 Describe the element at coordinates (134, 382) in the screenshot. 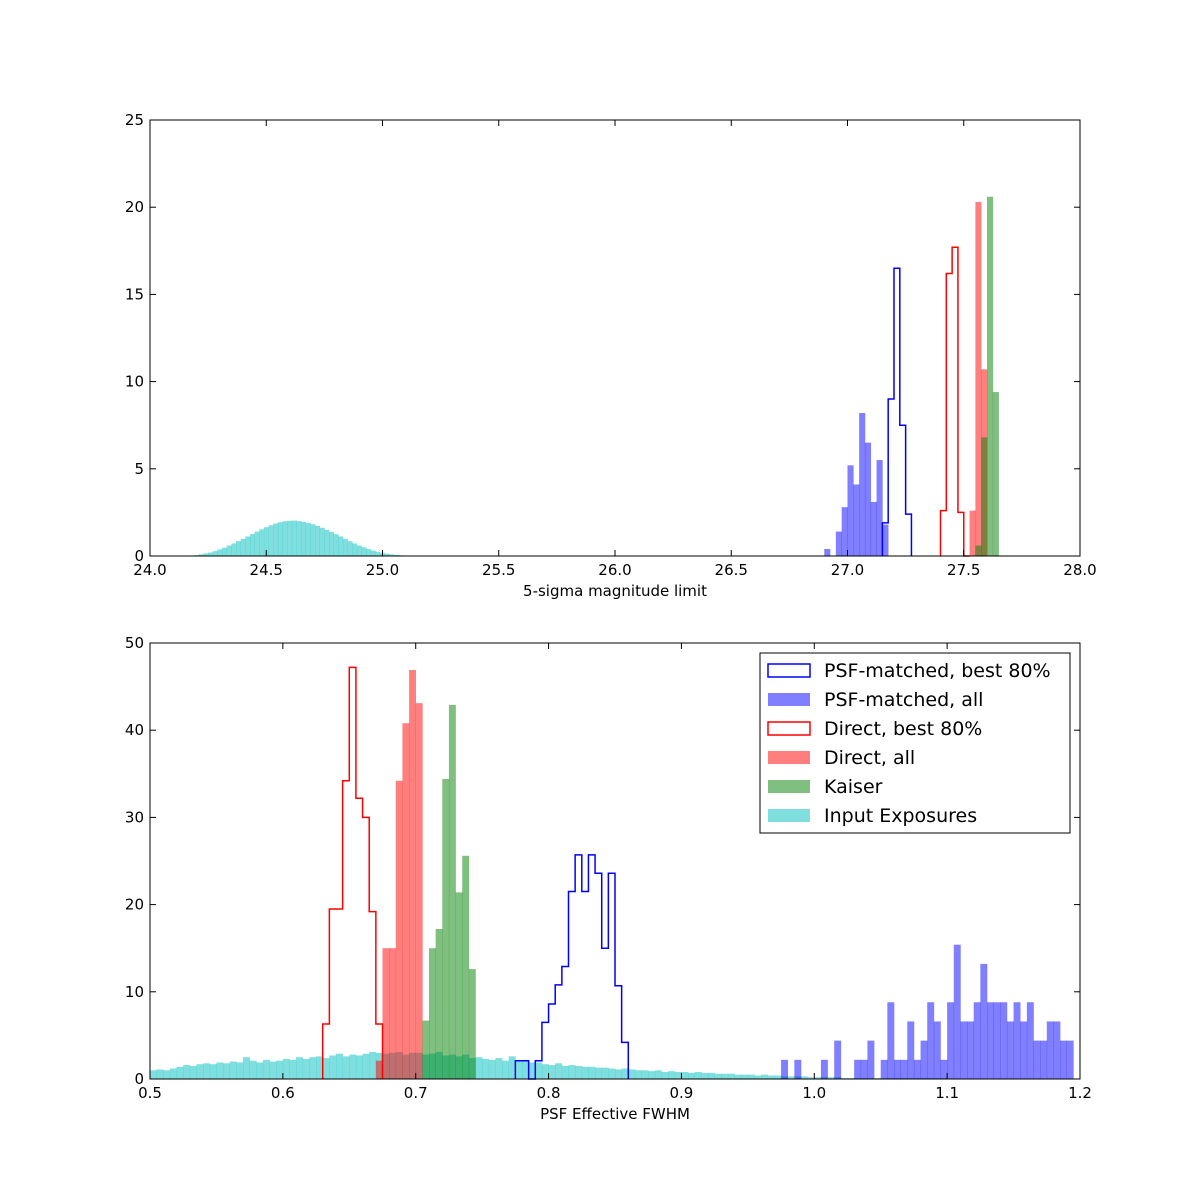

I see `y-tick-label: 10` at that location.